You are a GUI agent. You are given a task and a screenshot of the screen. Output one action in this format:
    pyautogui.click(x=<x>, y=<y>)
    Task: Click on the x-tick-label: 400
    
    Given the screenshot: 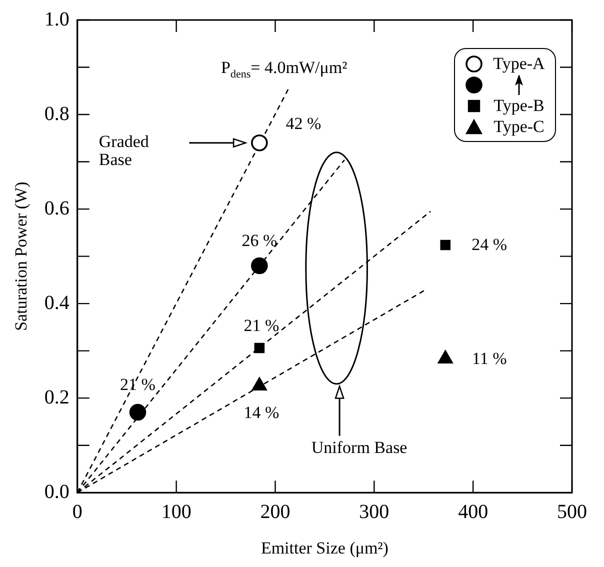 What is the action you would take?
    pyautogui.click(x=473, y=511)
    